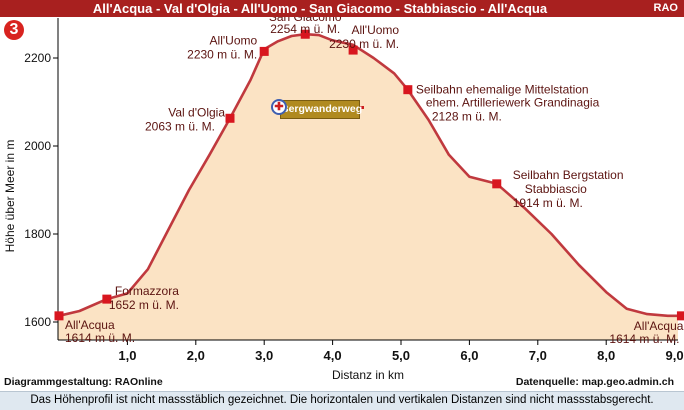 The image size is (684, 410). Describe the element at coordinates (321, 109) in the screenshot. I see `trail-sign-label: Bergwanderweg` at that location.